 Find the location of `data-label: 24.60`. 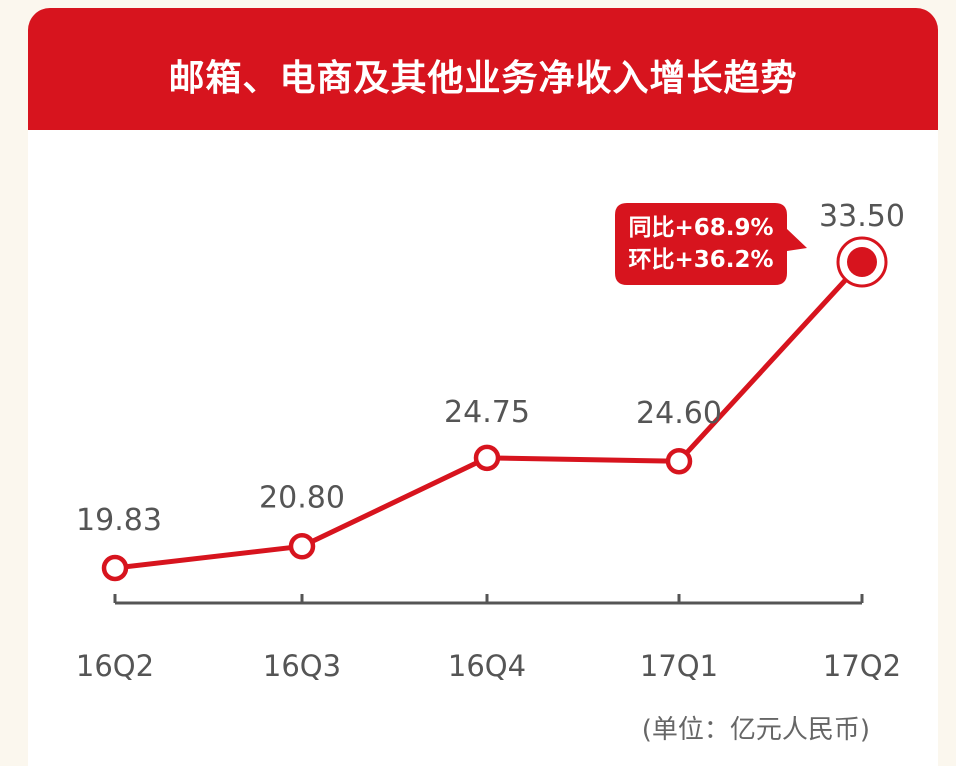

data-label: 24.60 is located at coordinates (679, 413).